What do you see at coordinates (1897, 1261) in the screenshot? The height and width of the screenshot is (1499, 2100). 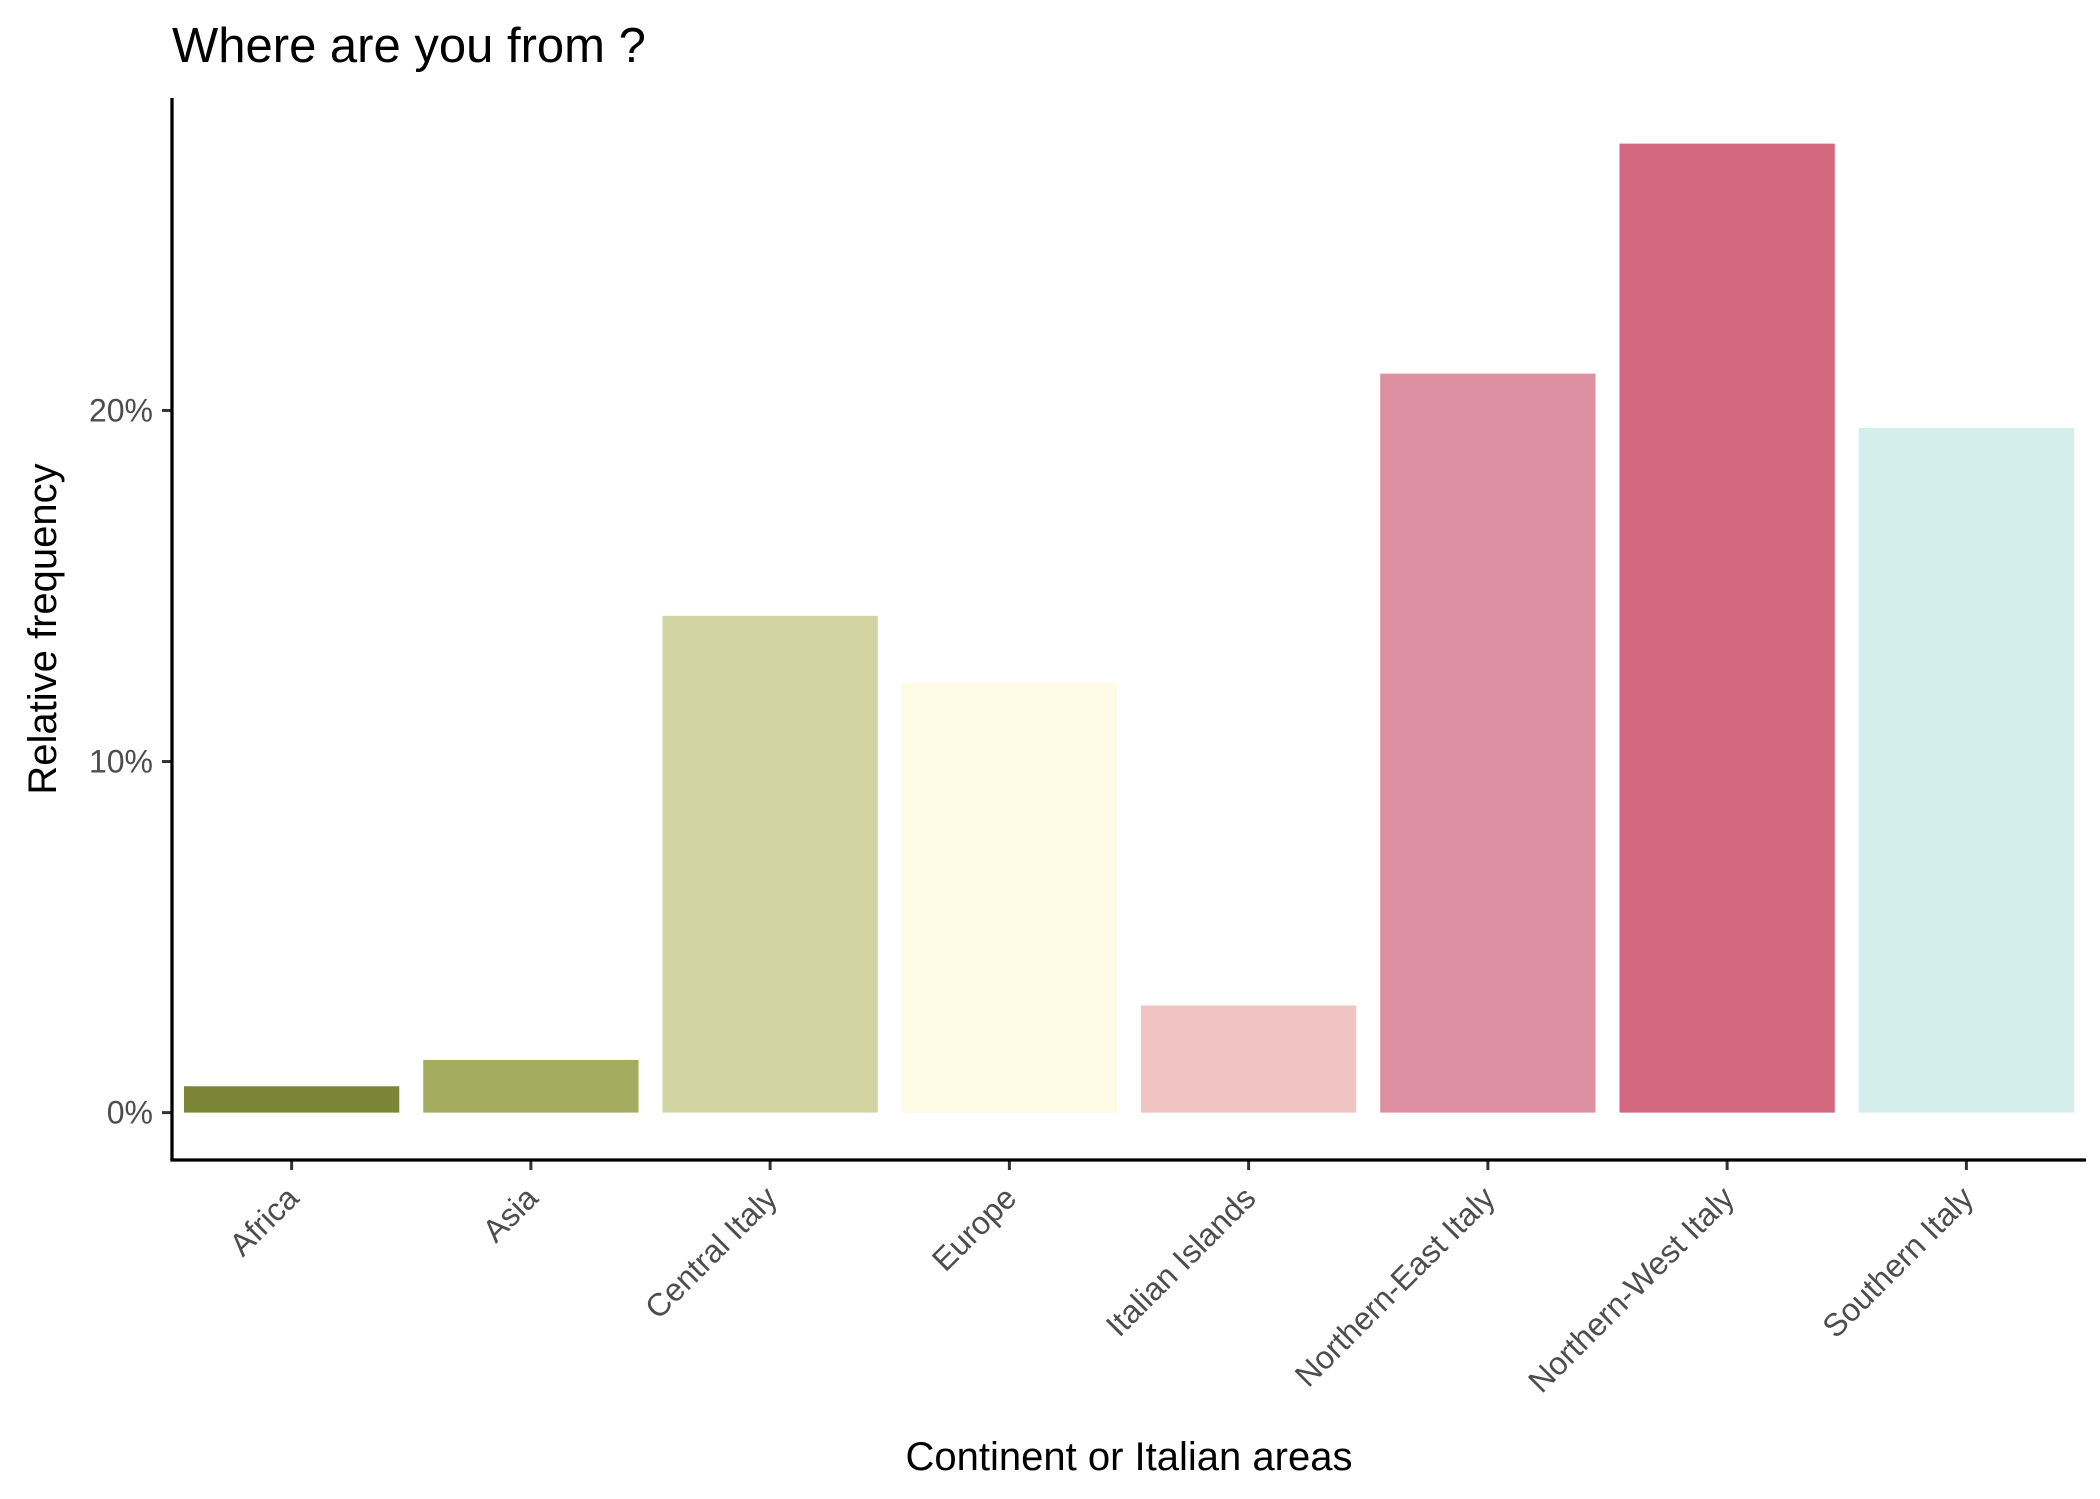 I see `x-tick-label-southern-italy: Southern Italy` at bounding box center [1897, 1261].